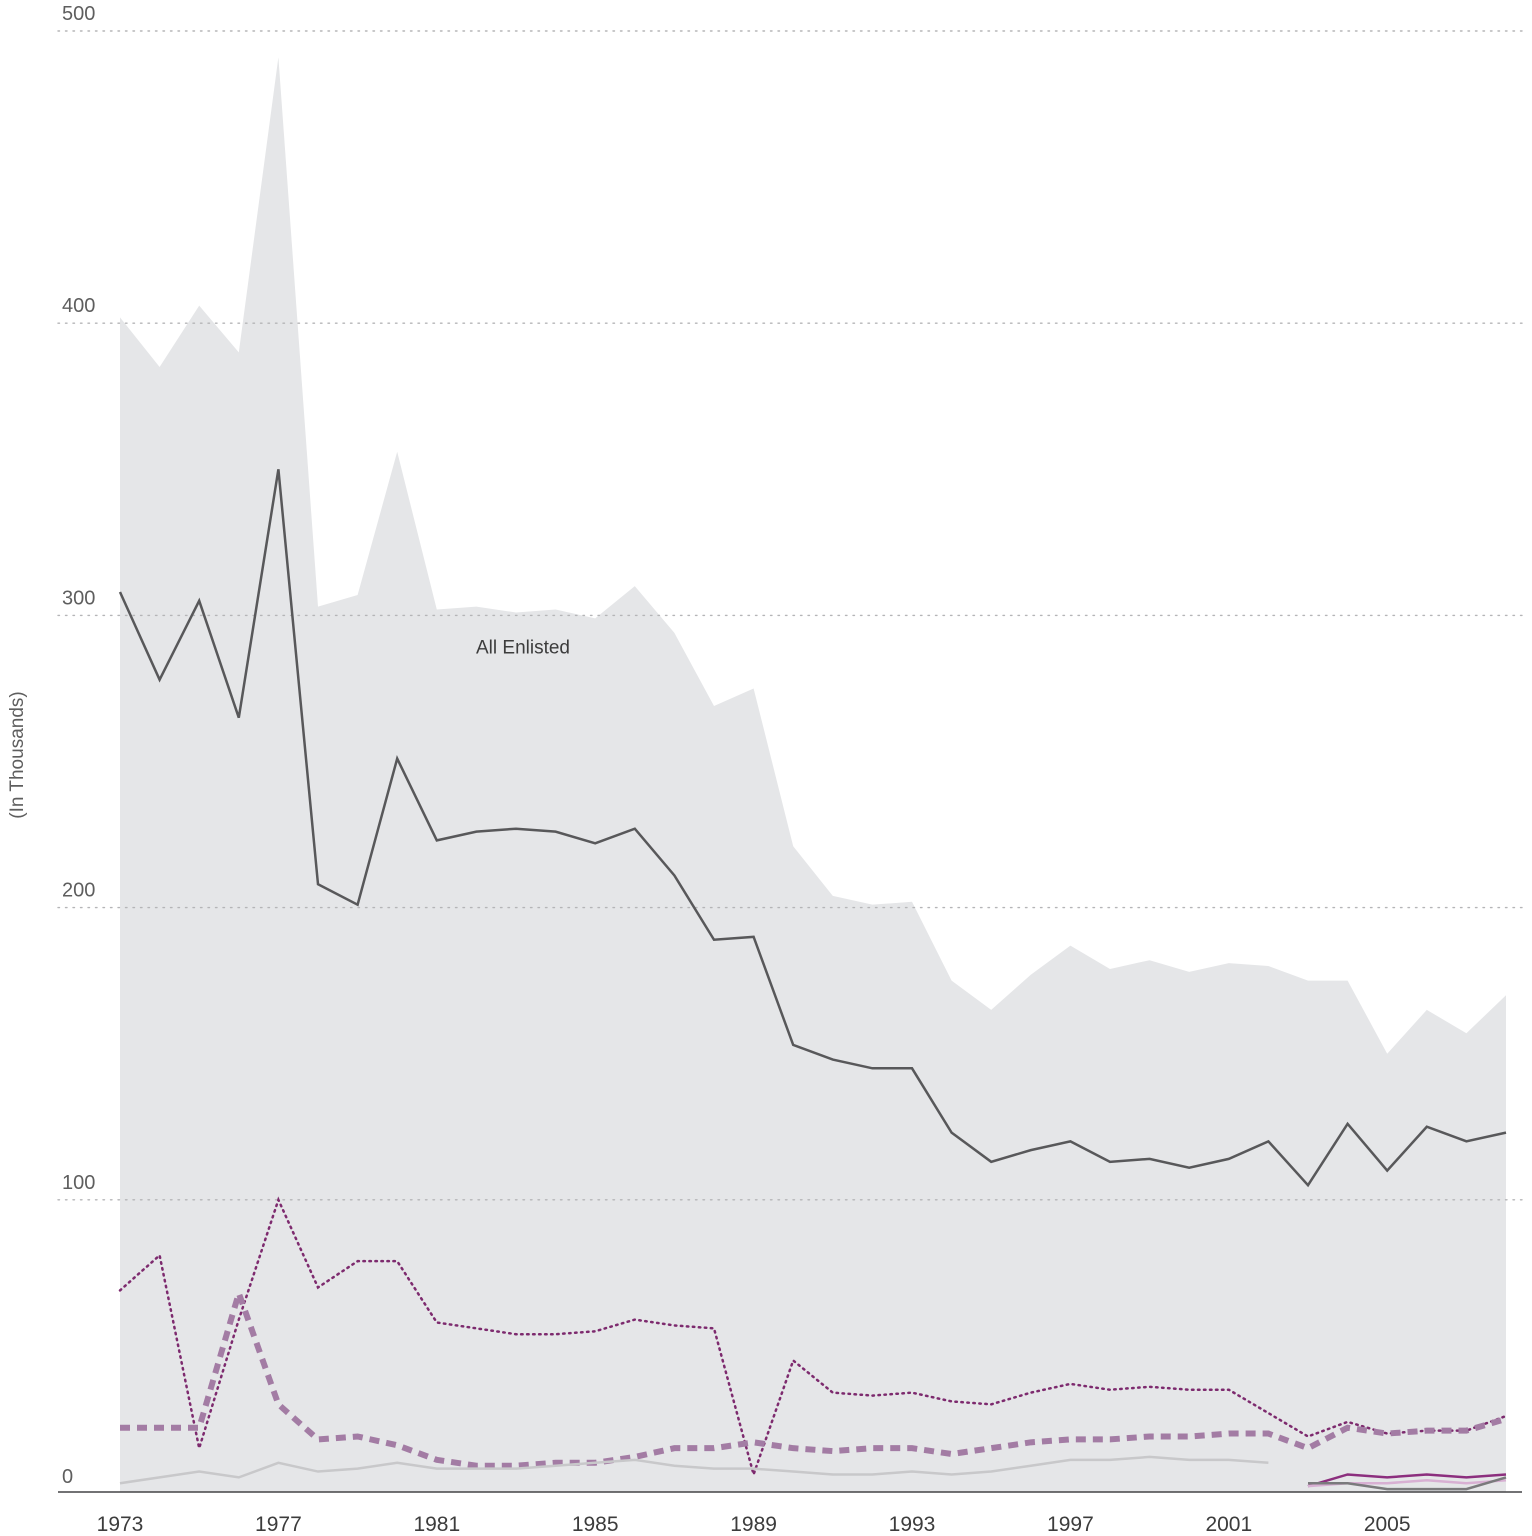  Describe the element at coordinates (1387, 1524) in the screenshot. I see `x-tick-label: 2005` at that location.